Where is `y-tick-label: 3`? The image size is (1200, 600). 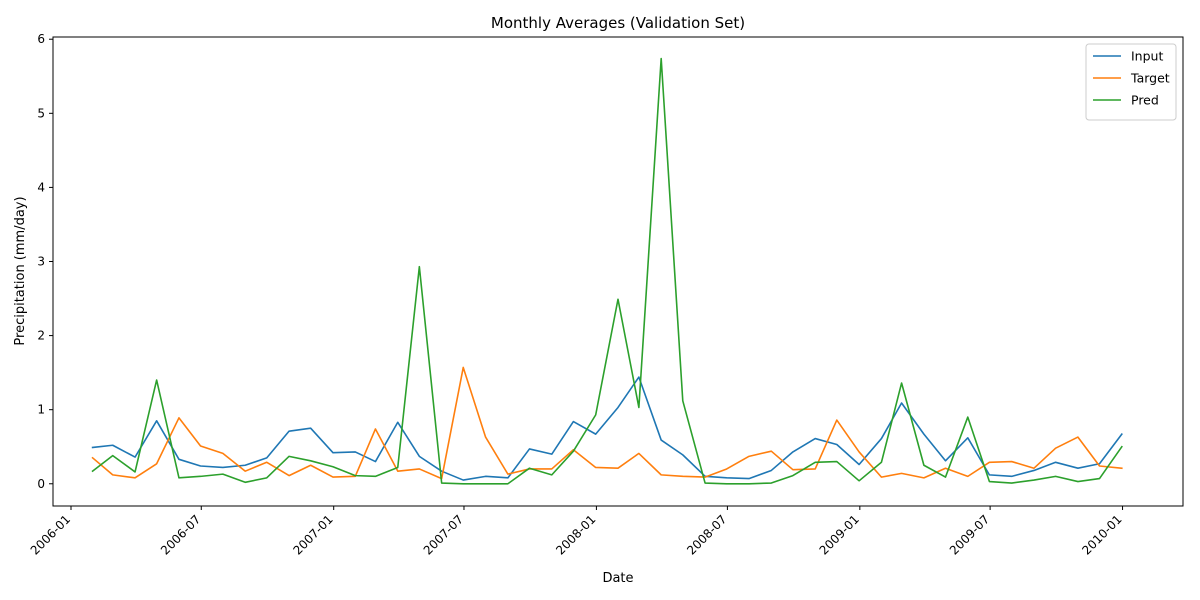
y-tick-label: 3 is located at coordinates (41, 261).